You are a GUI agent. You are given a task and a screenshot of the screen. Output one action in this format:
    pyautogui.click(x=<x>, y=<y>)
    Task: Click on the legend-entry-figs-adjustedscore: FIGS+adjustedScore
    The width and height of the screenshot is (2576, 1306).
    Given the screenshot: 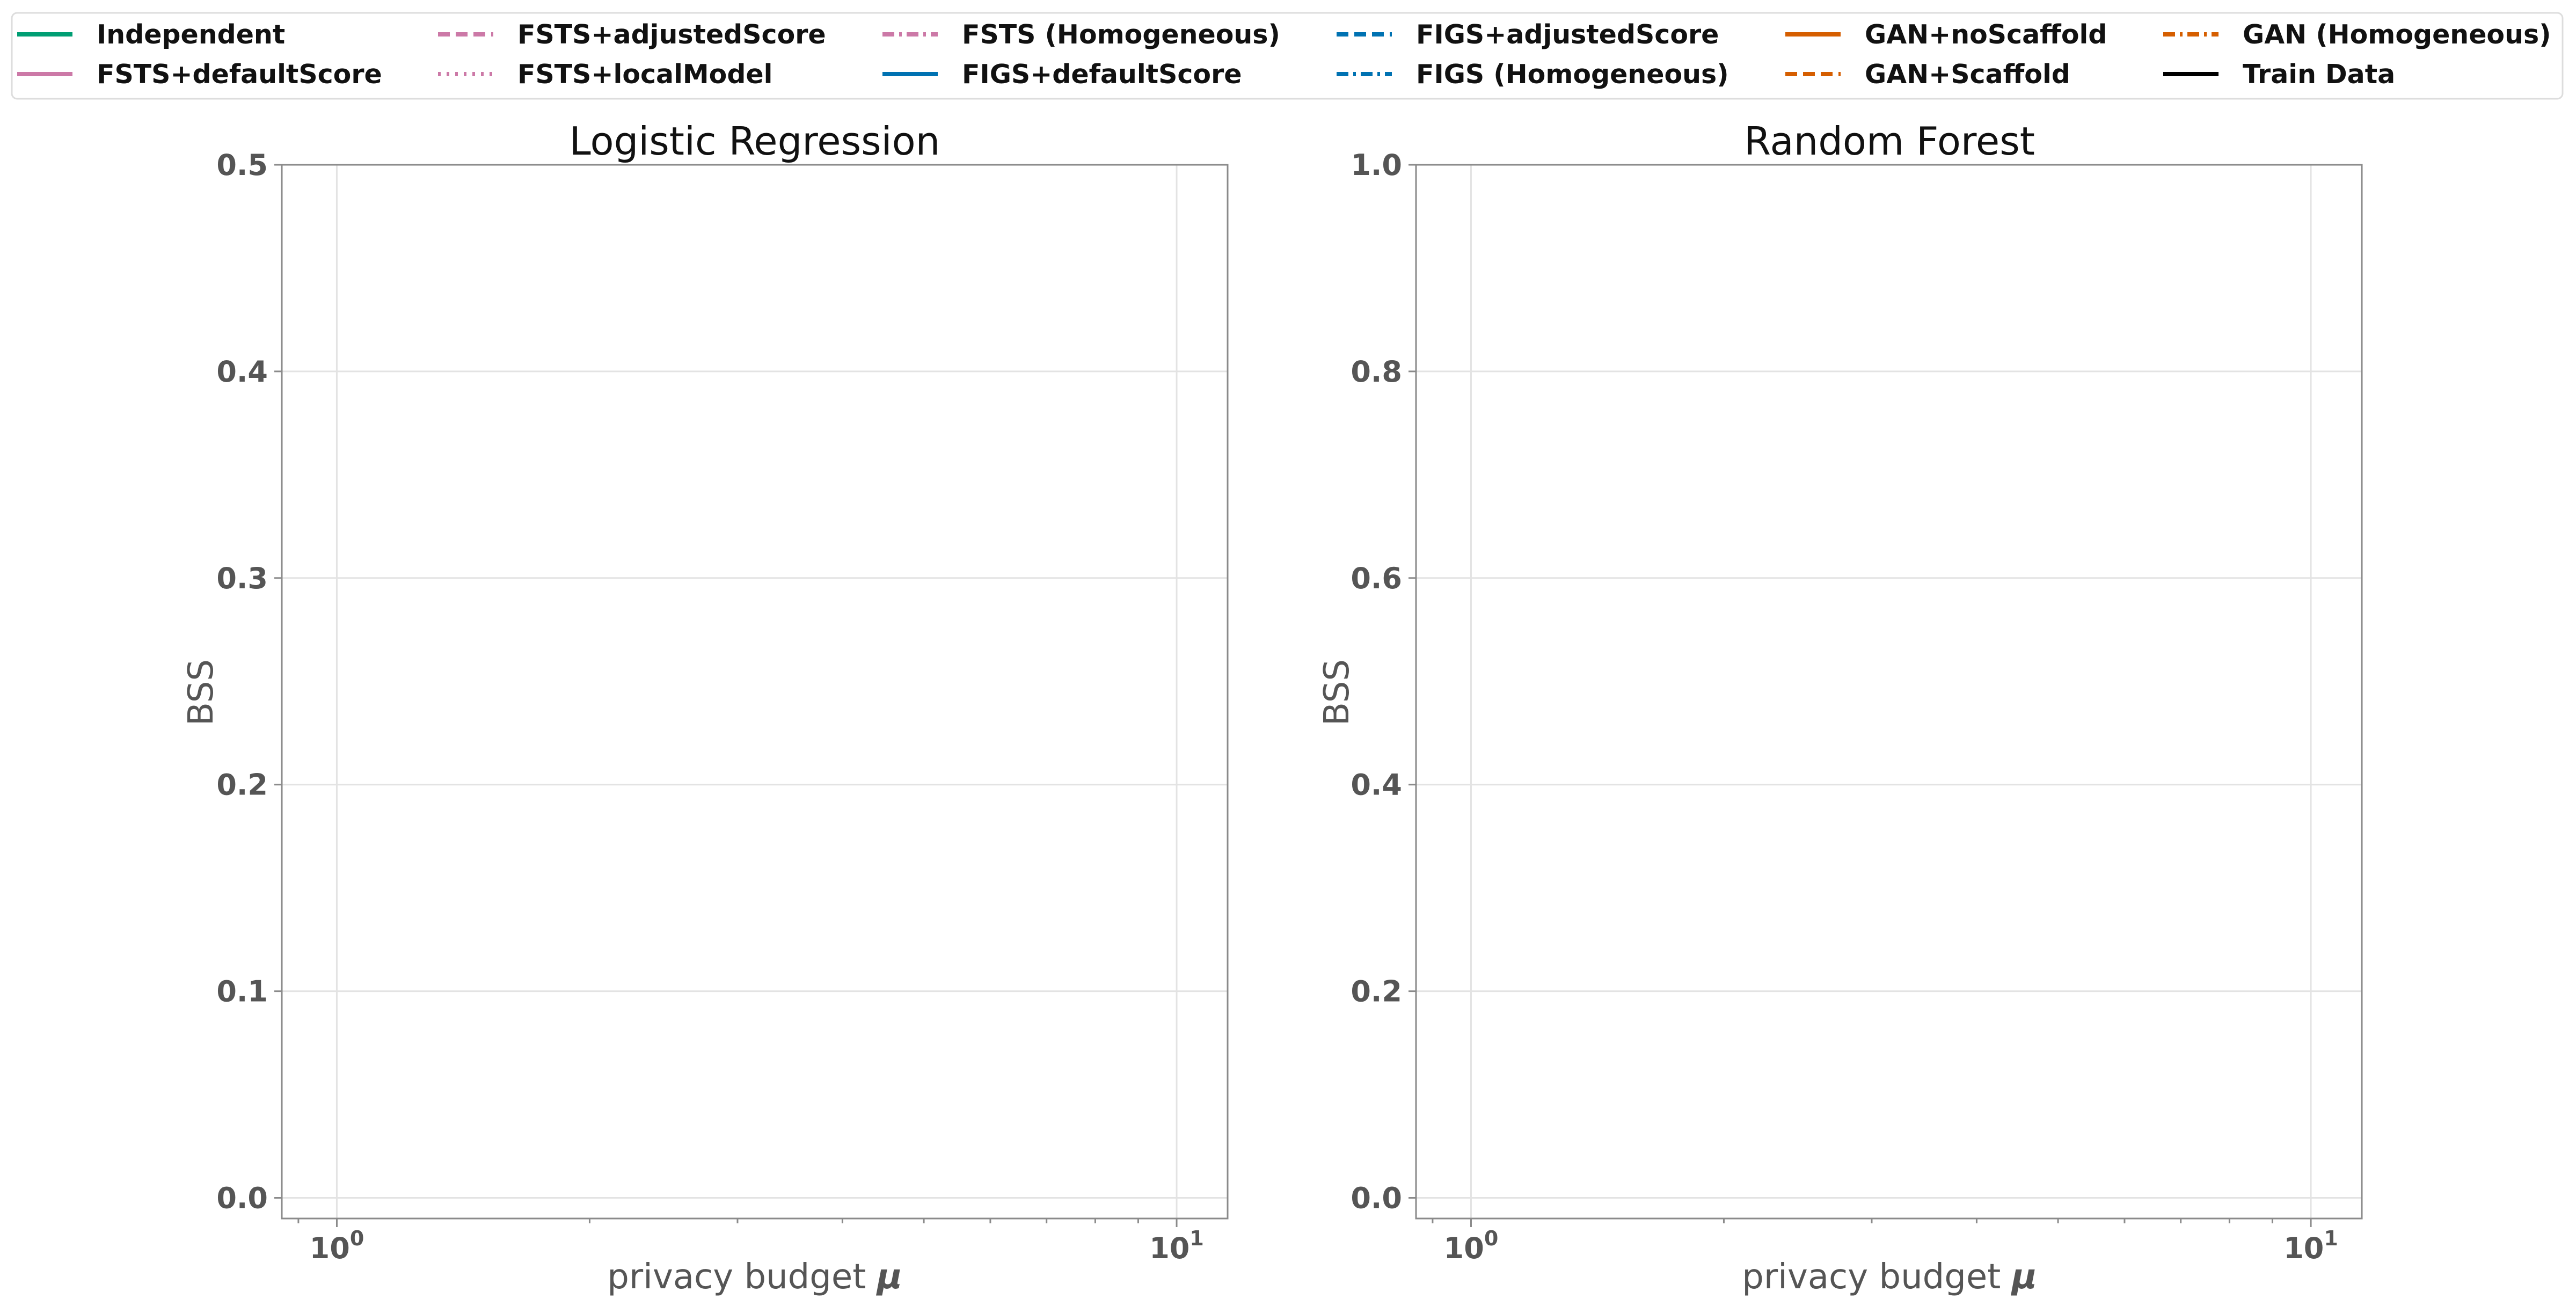 What is the action you would take?
    pyautogui.click(x=1528, y=34)
    